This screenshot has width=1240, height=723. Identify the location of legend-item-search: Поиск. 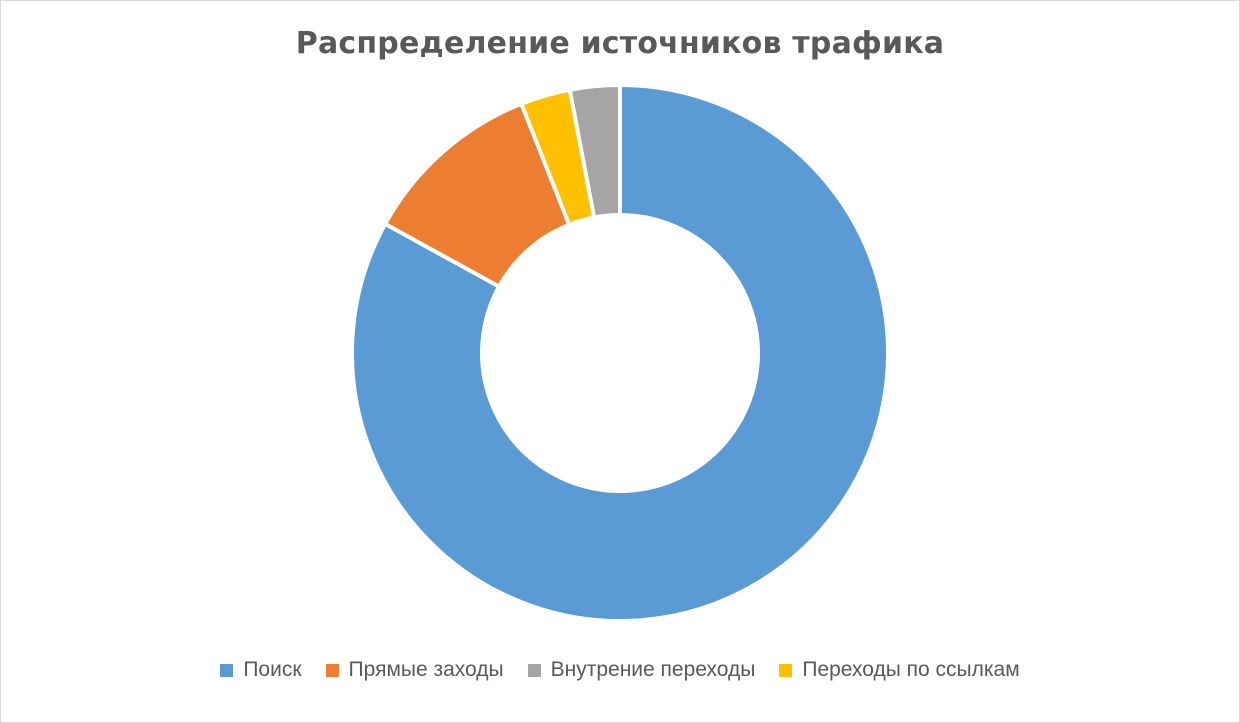
(261, 670).